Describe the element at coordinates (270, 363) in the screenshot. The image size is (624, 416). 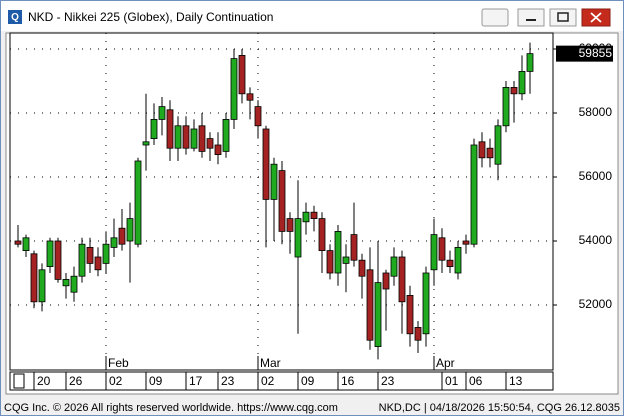
I see `month-label: Mar` at that location.